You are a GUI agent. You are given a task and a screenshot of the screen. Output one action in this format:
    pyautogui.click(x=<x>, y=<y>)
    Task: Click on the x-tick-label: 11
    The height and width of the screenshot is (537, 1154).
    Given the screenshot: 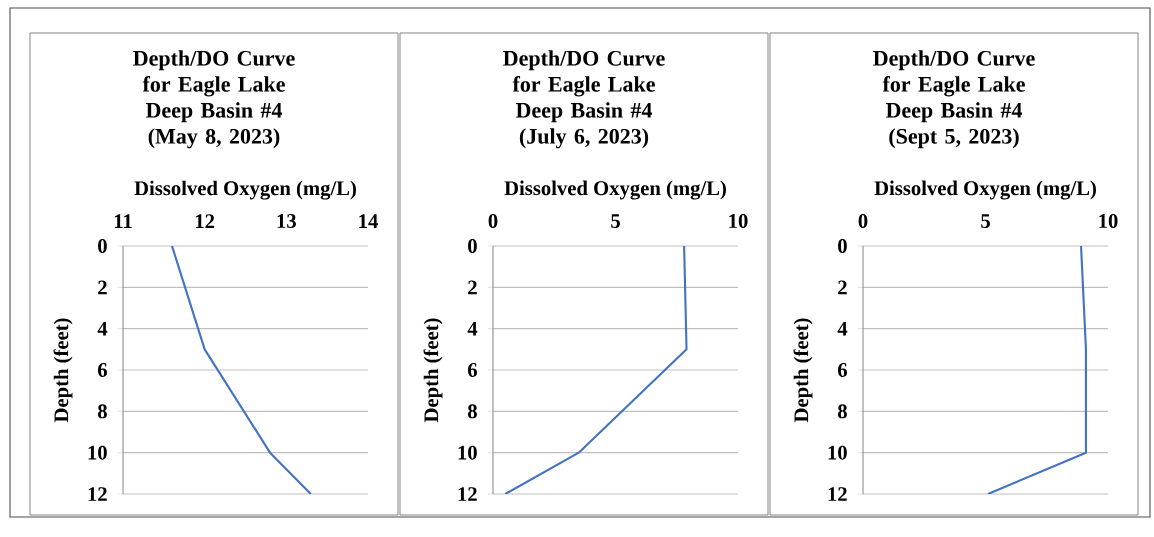 What is the action you would take?
    pyautogui.click(x=123, y=221)
    